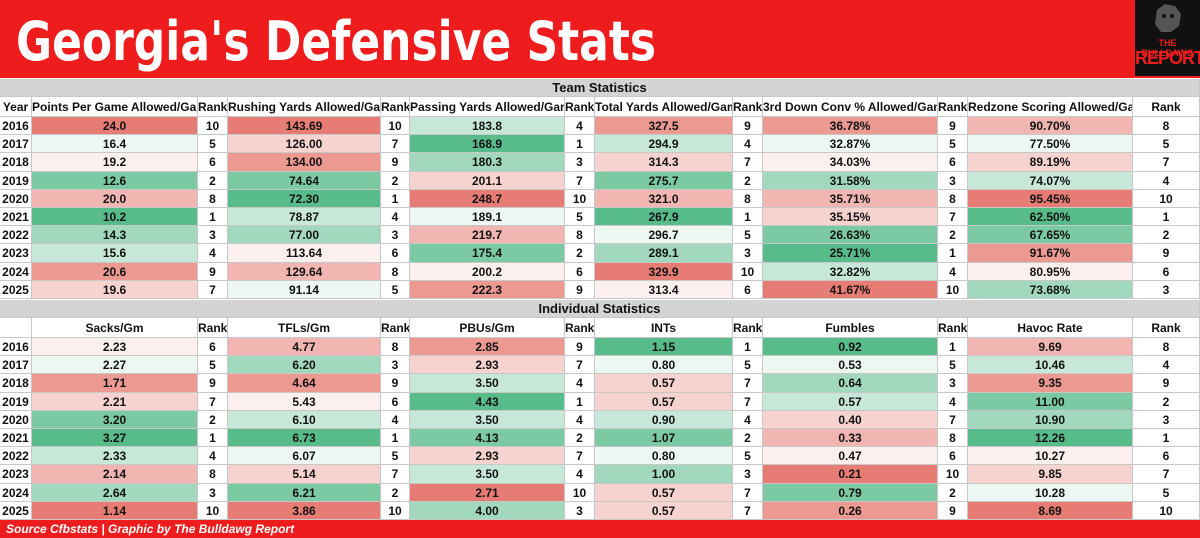  I want to click on stat-cell: 24.0, so click(115, 126).